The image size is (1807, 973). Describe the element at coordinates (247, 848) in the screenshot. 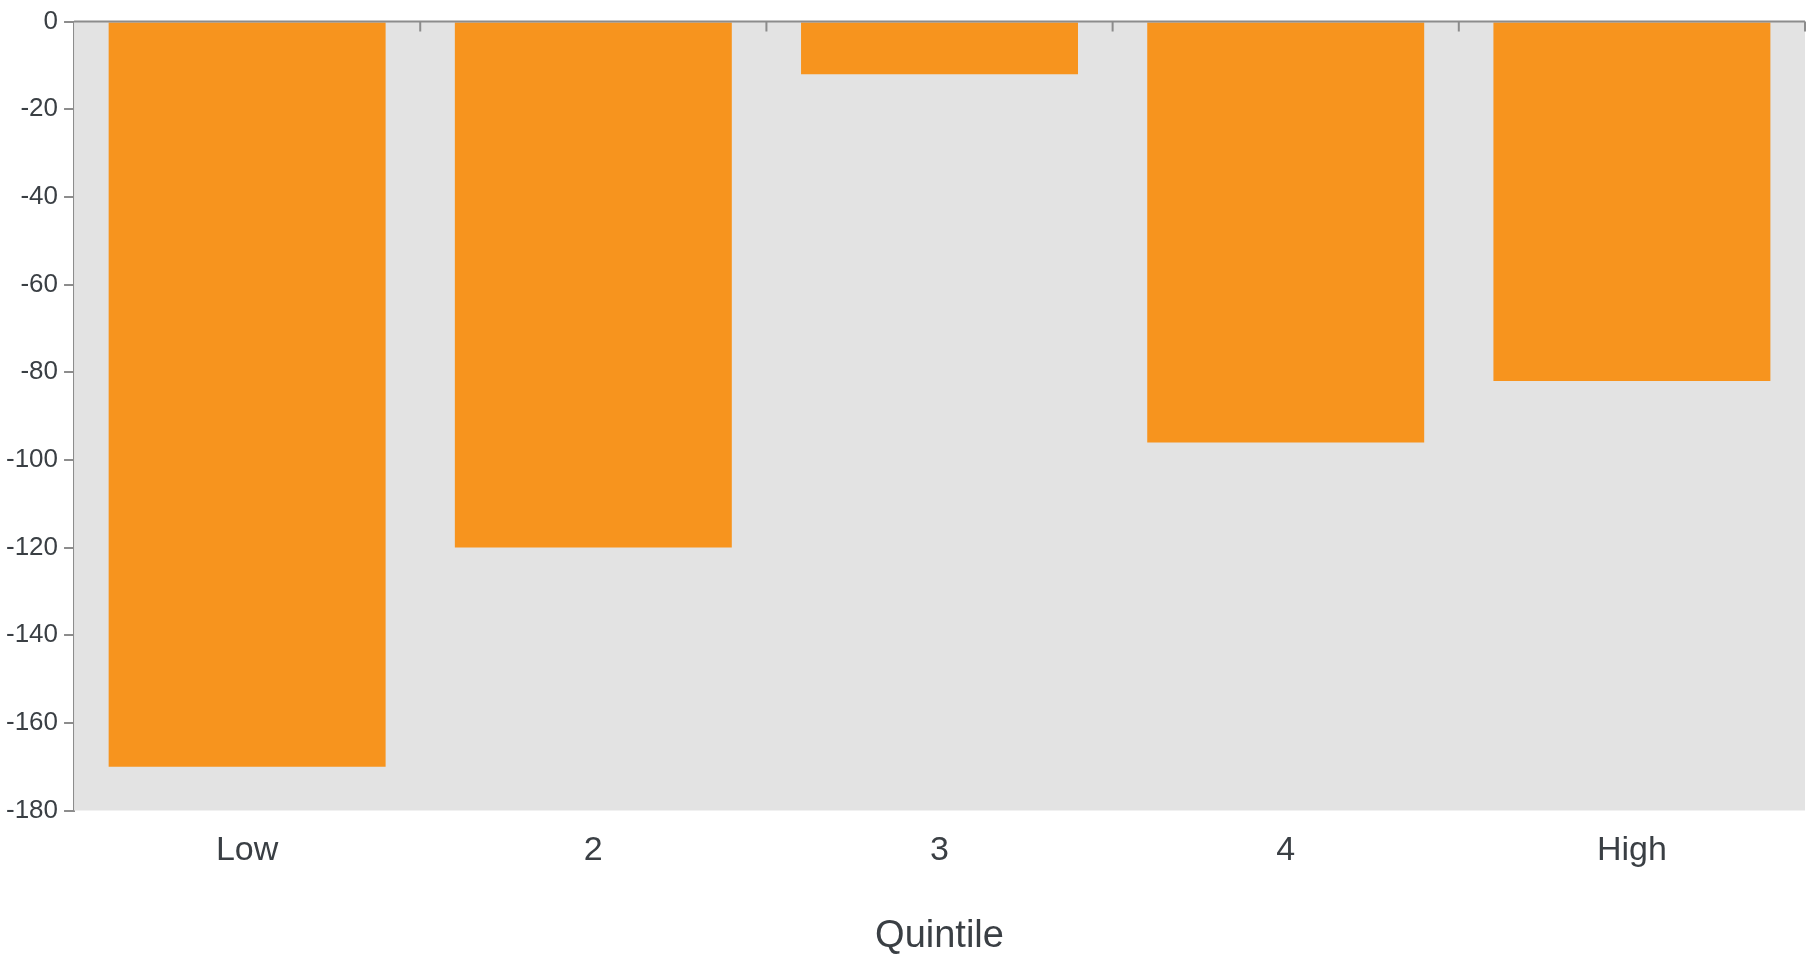

I see `x-tick-label: Low` at that location.